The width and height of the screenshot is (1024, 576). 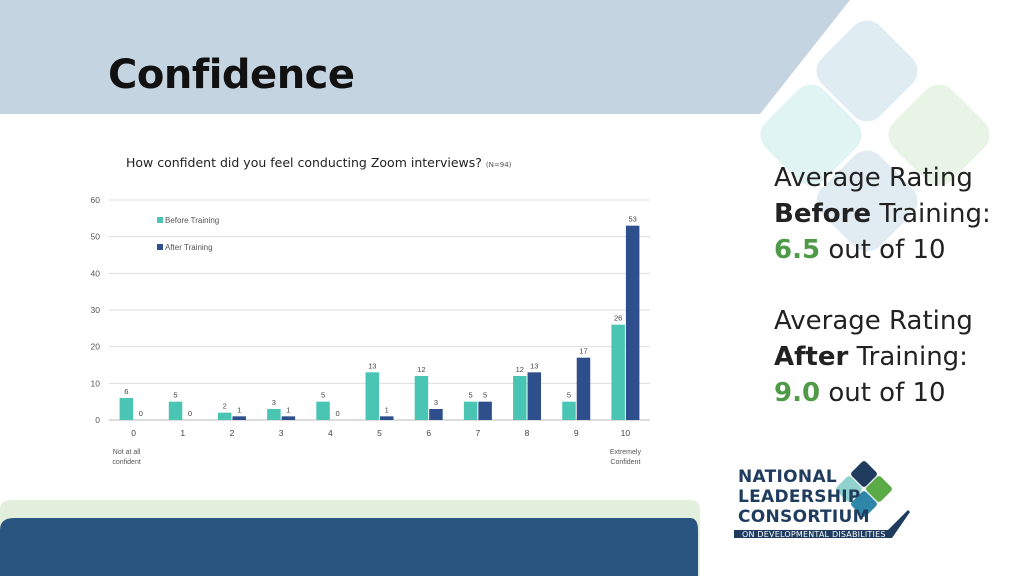 I want to click on stat-before-line2: Before Training:, so click(x=882, y=214).